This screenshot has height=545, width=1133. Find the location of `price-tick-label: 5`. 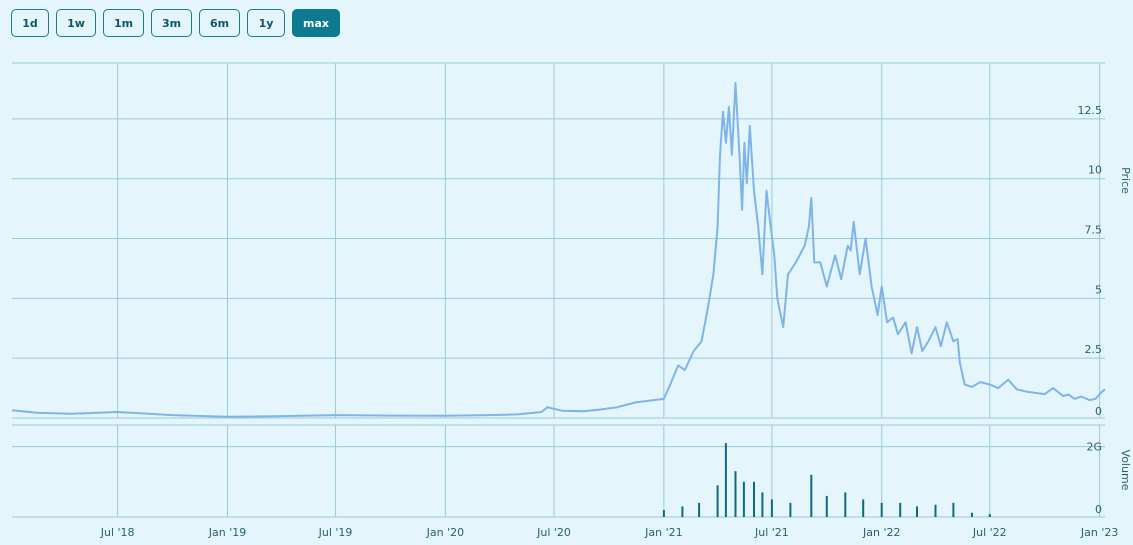

price-tick-label: 5 is located at coordinates (1098, 289).